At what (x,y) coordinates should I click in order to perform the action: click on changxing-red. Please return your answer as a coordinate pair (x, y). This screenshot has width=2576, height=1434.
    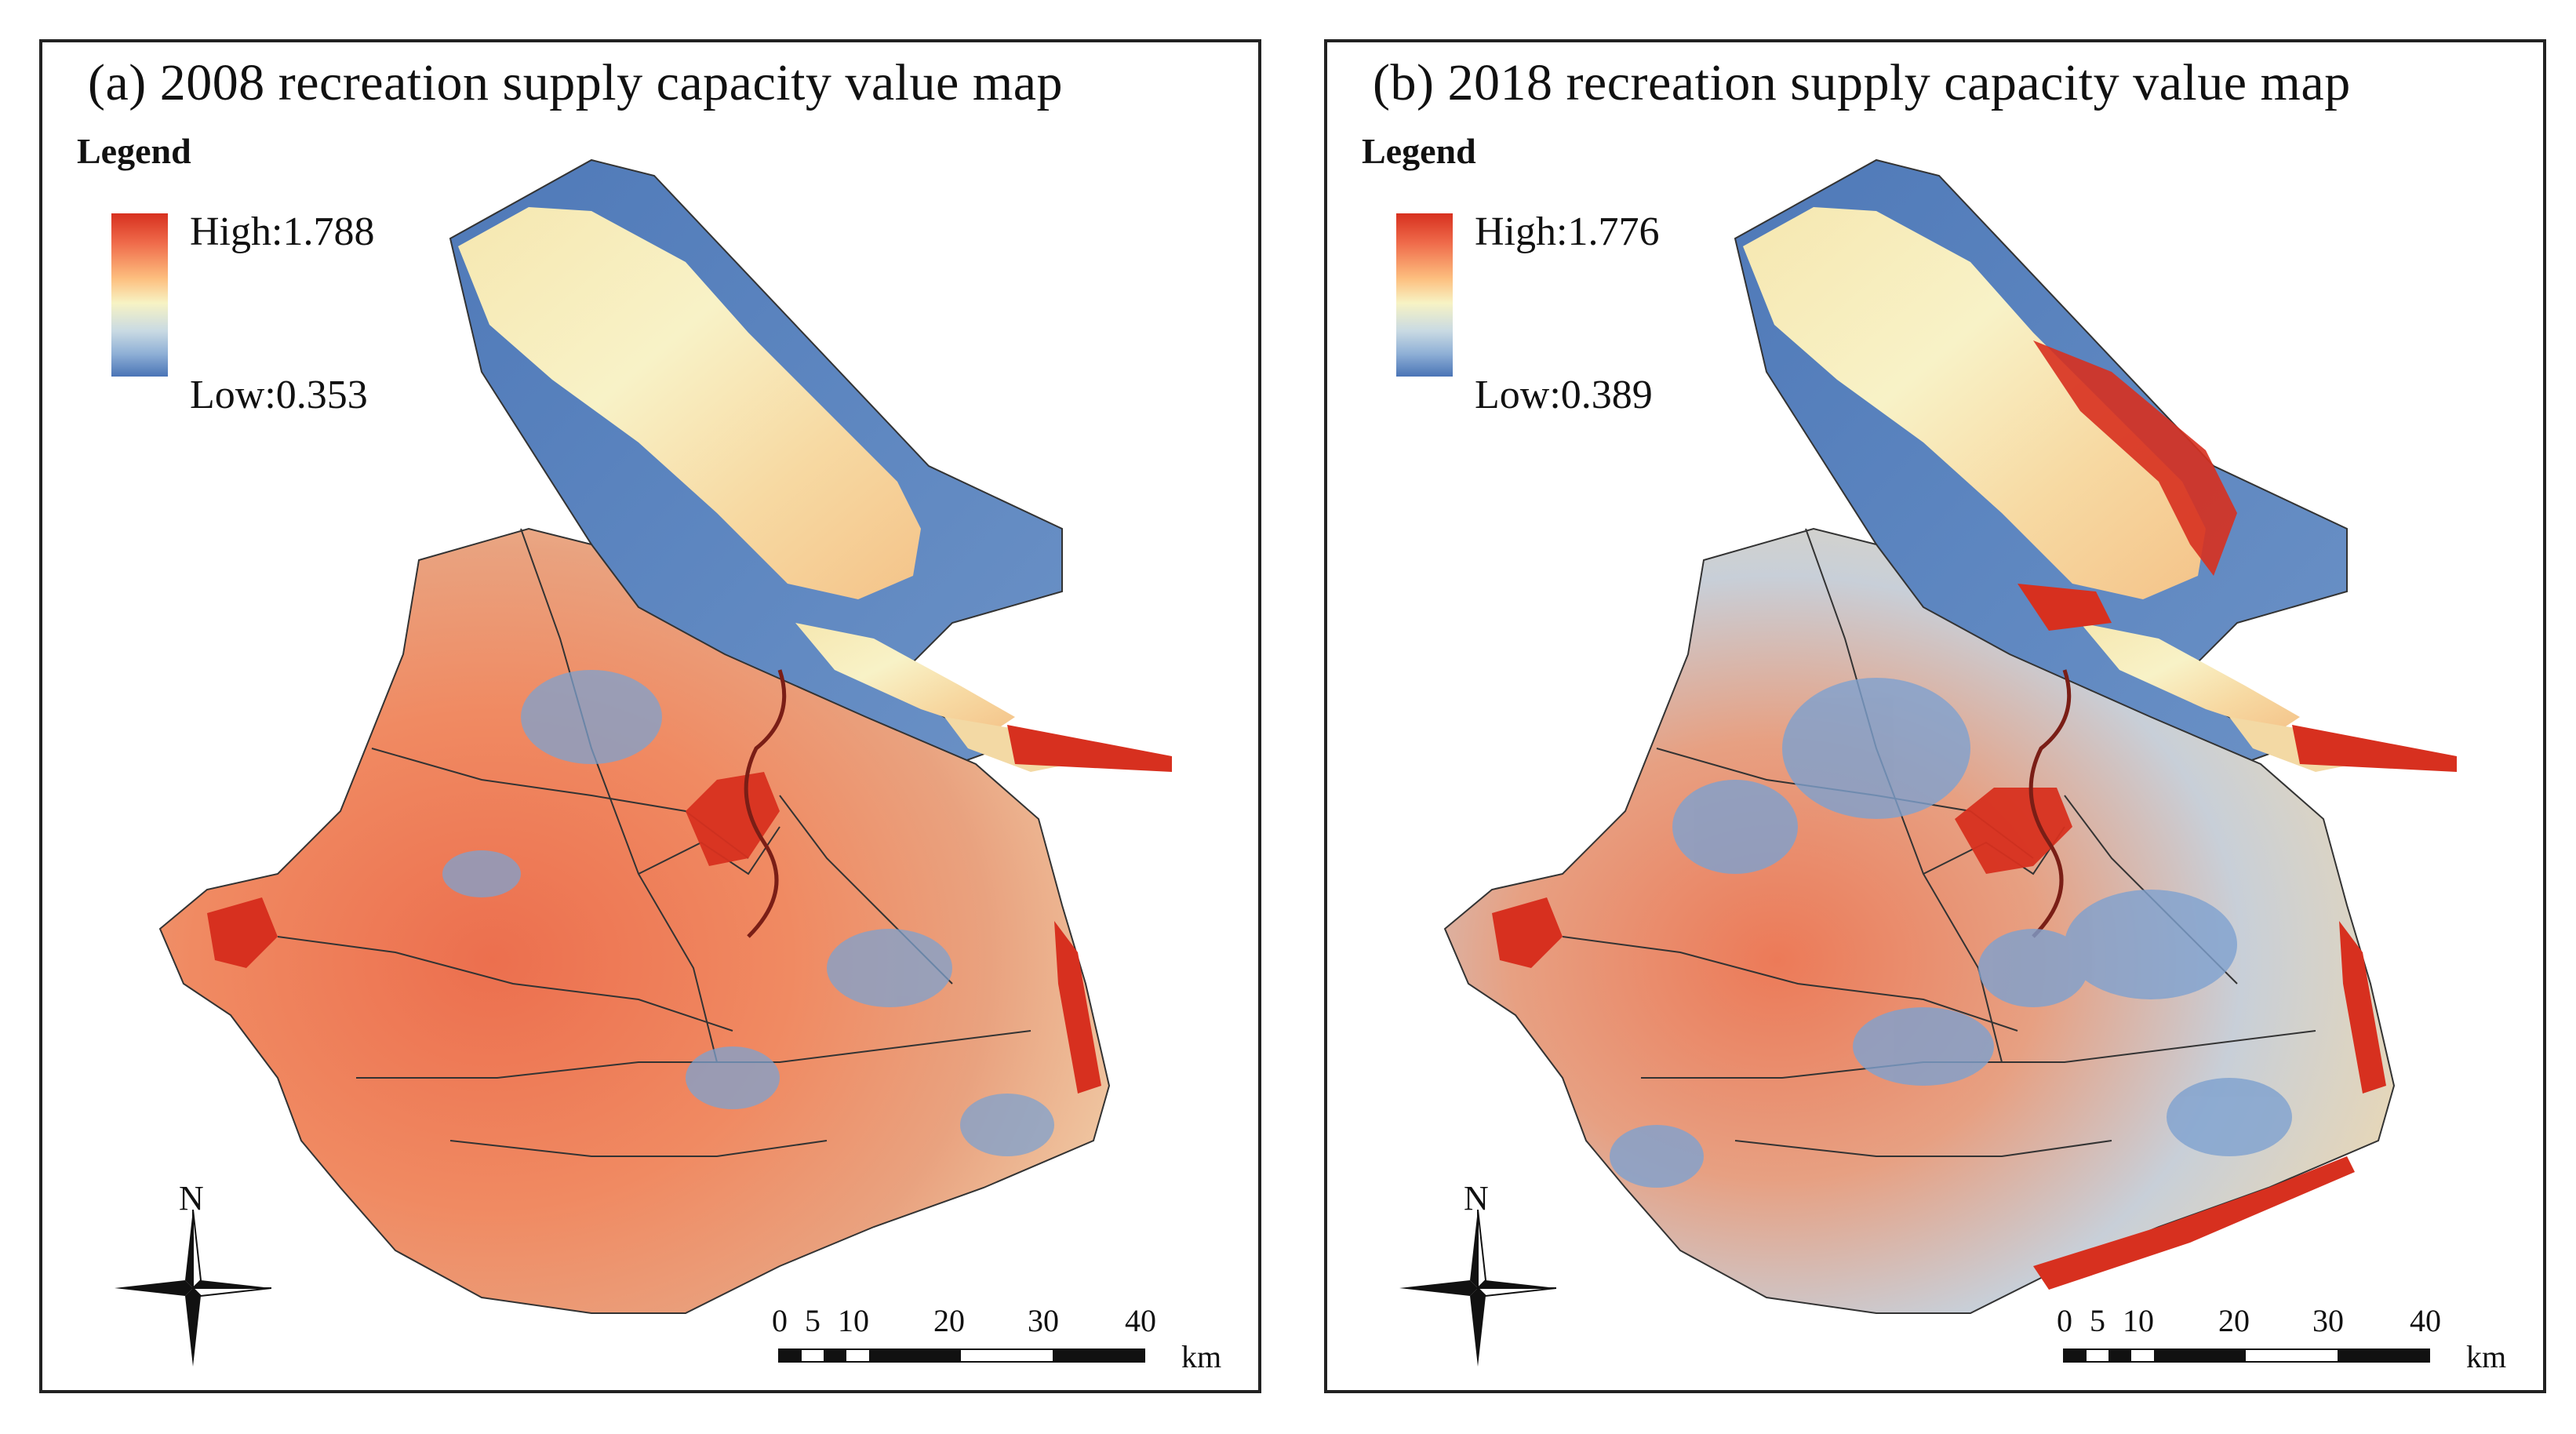
    Looking at the image, I should click on (2065, 607).